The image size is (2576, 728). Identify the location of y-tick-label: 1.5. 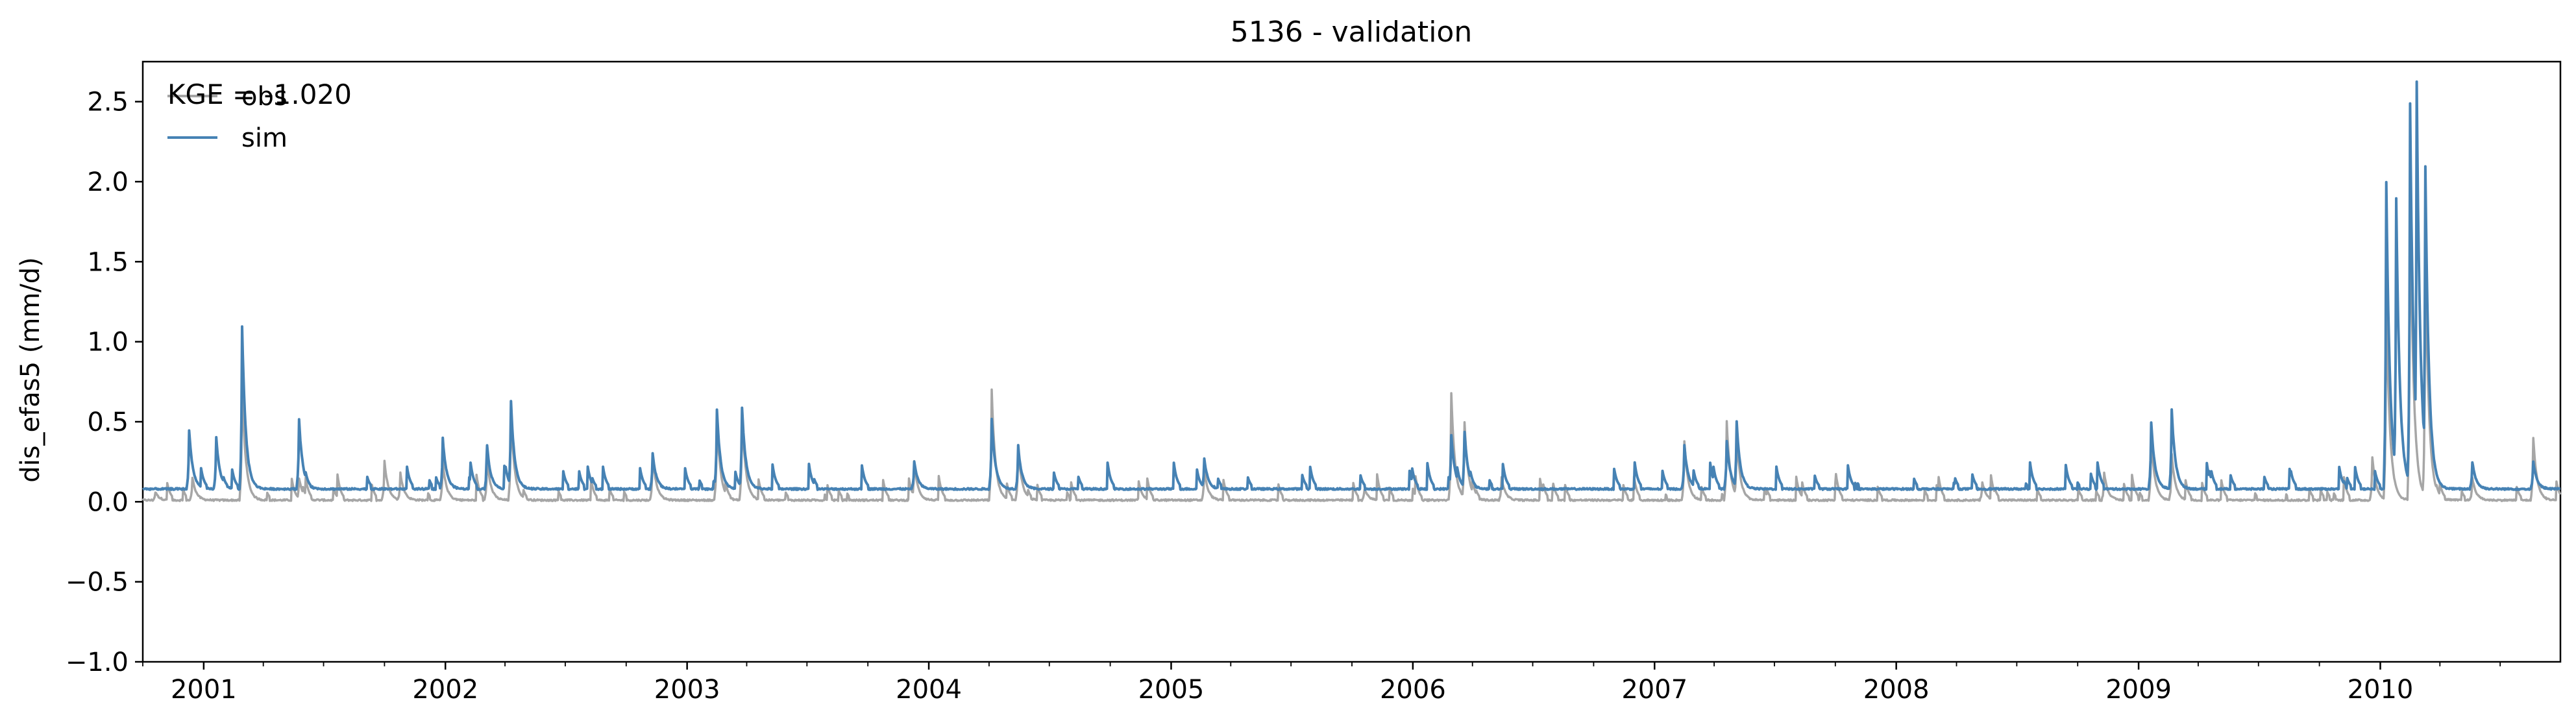
(108, 262).